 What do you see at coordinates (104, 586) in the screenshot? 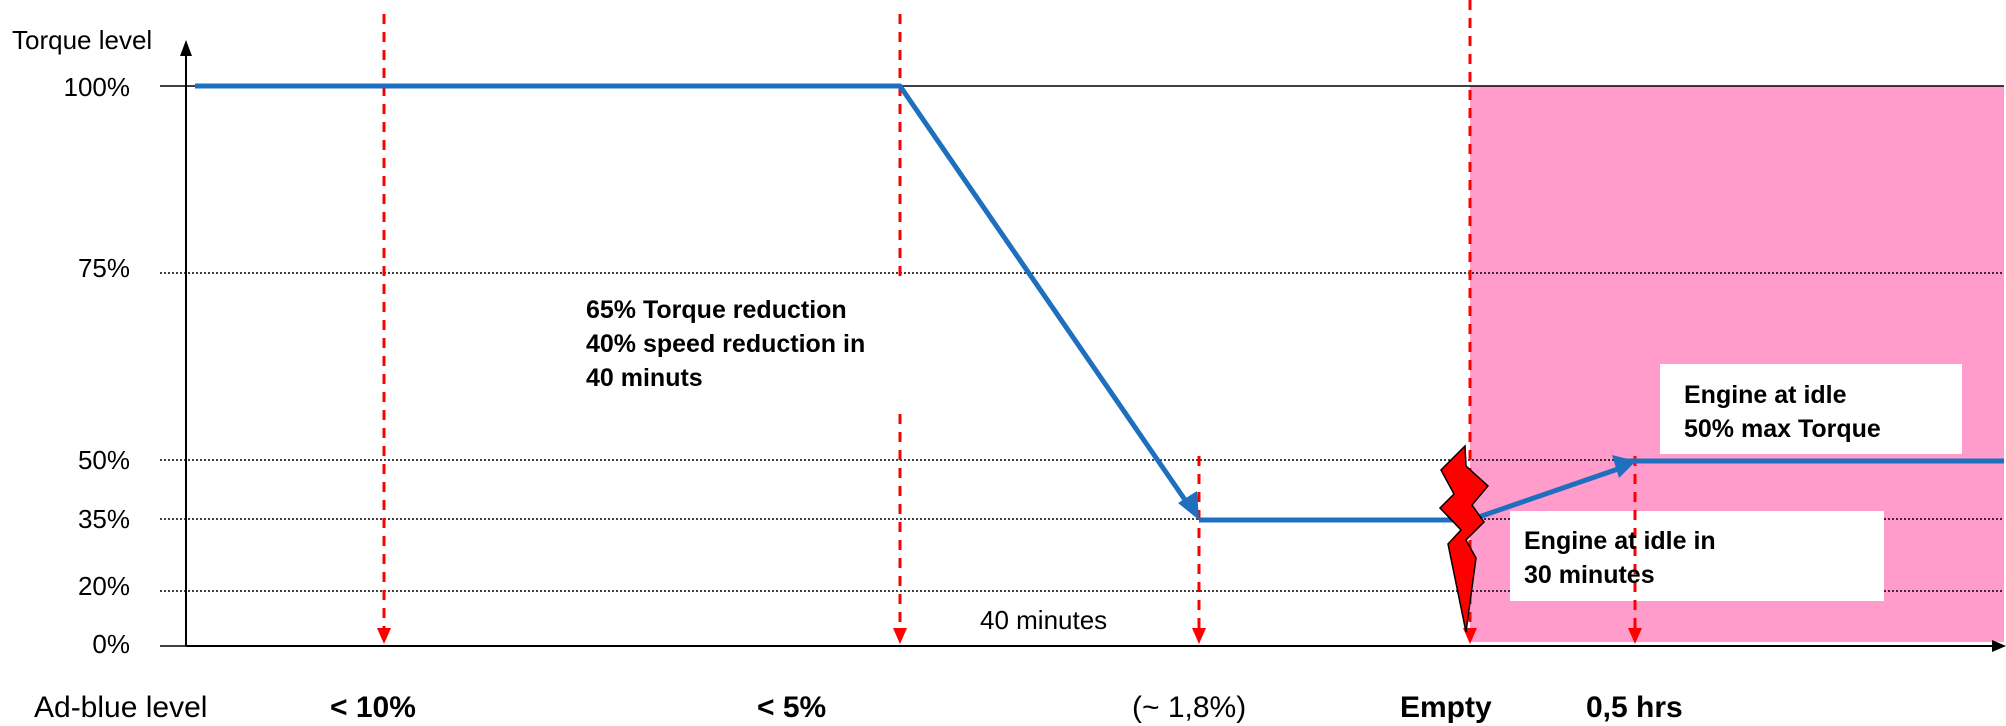
I see `y-tick-20: 20%` at bounding box center [104, 586].